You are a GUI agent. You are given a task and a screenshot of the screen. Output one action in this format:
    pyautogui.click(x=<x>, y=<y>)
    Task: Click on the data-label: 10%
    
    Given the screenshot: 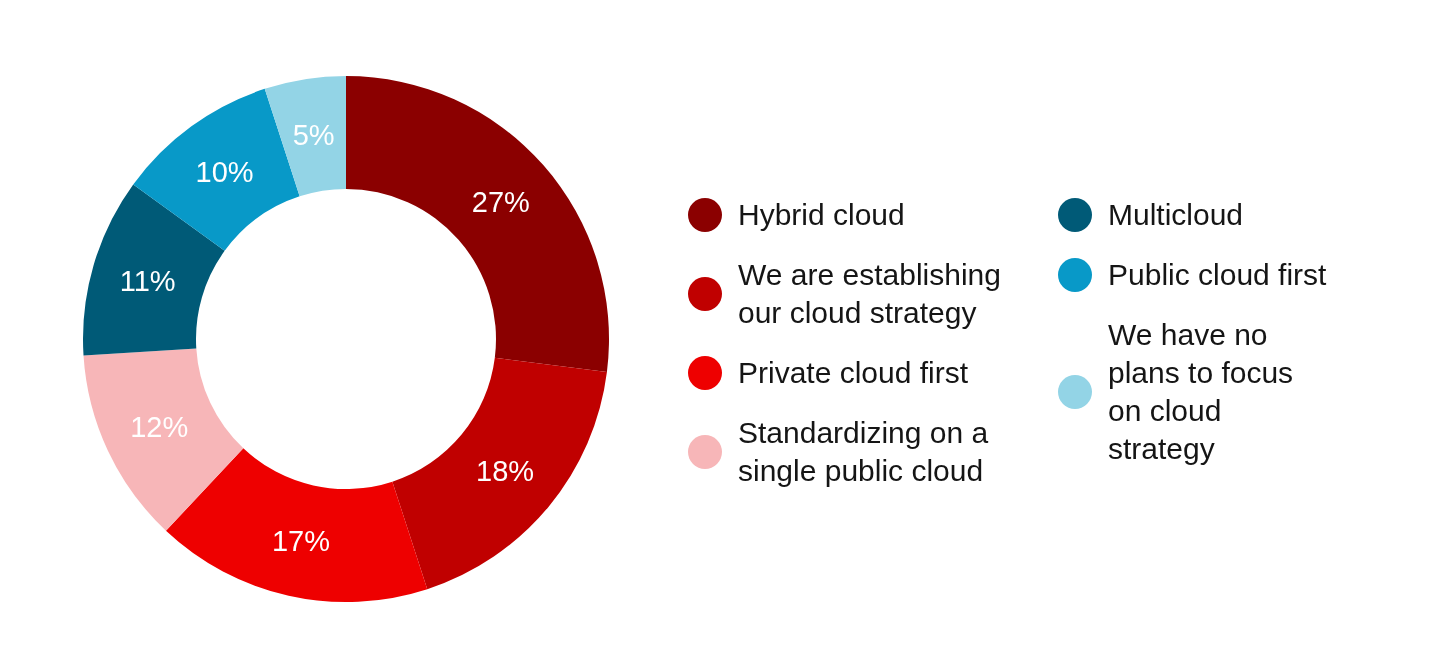 What is the action you would take?
    pyautogui.click(x=224, y=171)
    